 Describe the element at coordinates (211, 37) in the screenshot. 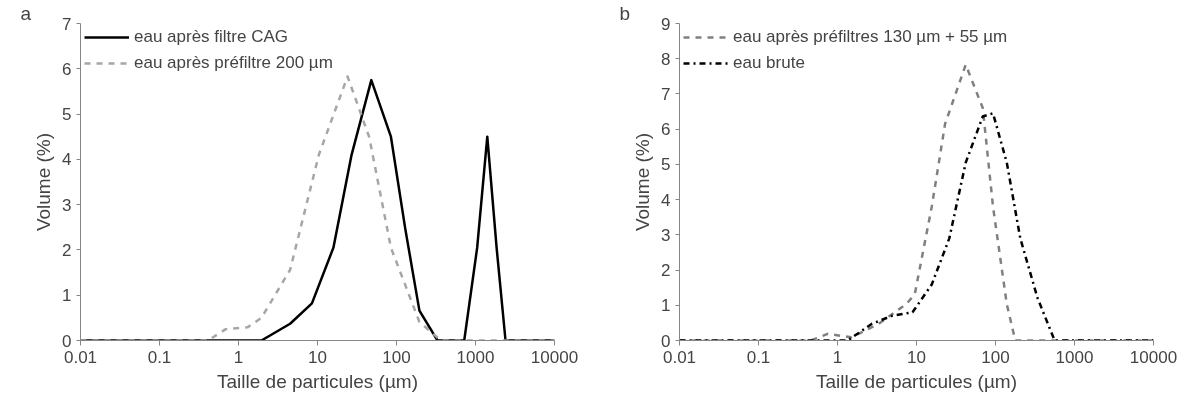

I see `legend-label: eau après filtre CAG` at that location.